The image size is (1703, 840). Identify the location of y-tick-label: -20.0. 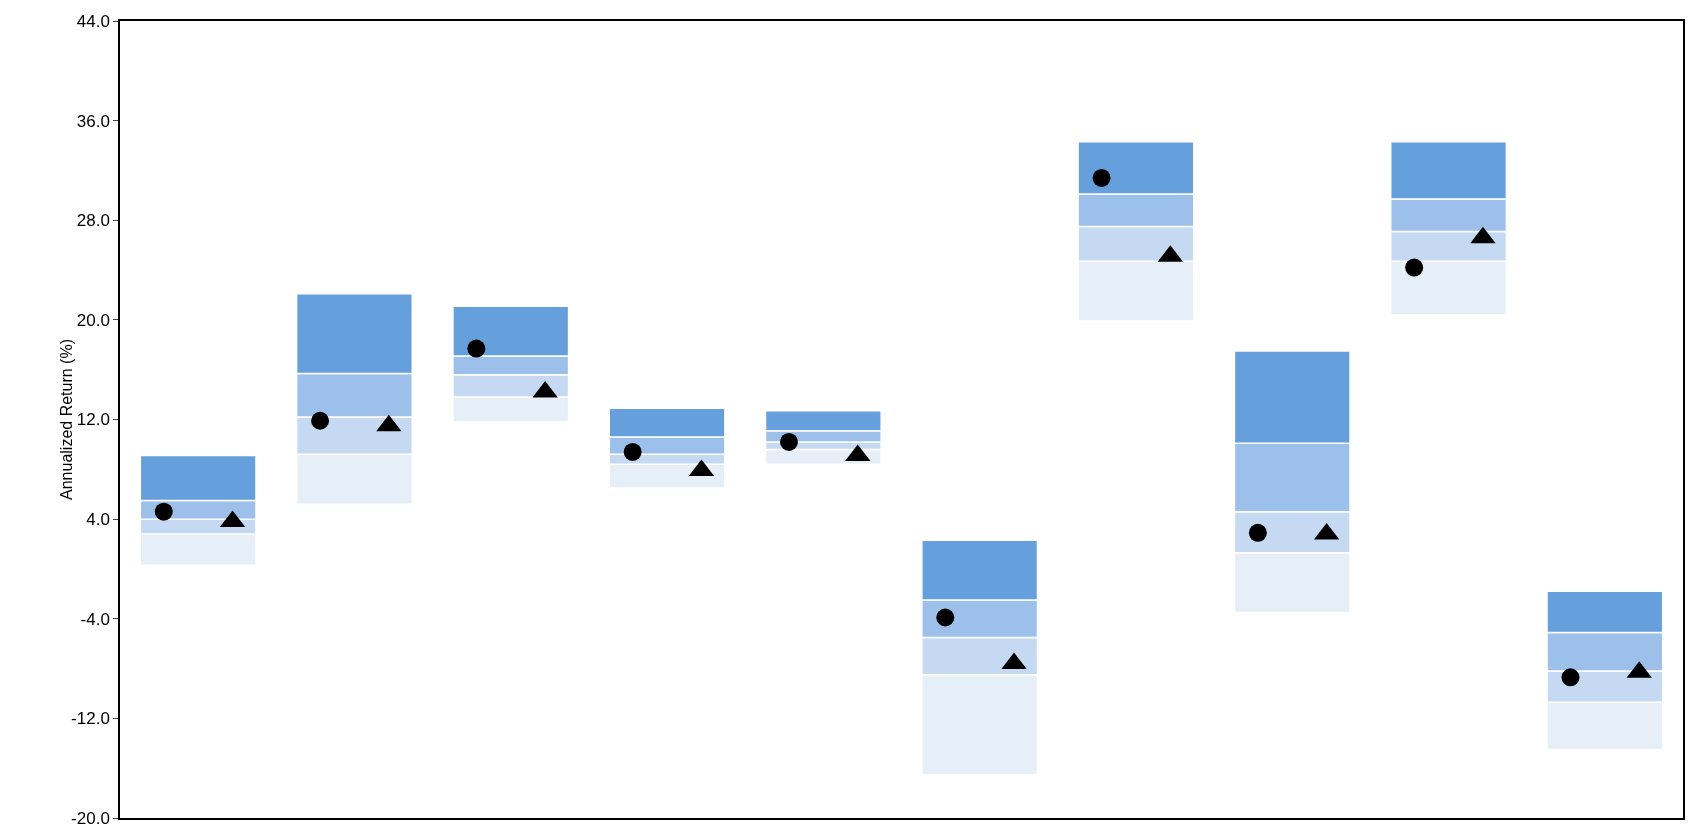
(90, 818).